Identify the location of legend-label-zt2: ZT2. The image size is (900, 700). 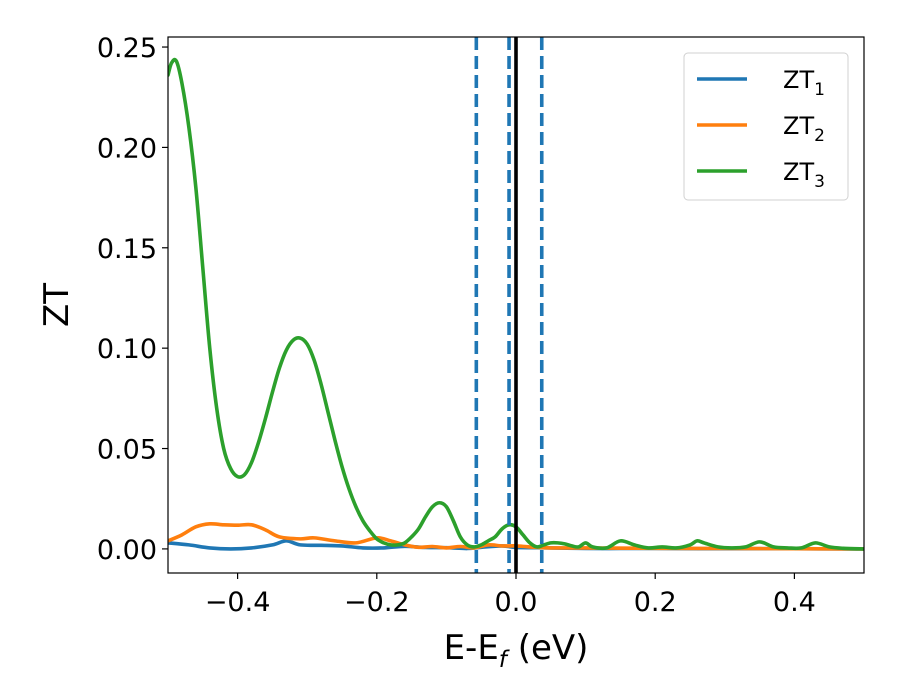
(804, 129).